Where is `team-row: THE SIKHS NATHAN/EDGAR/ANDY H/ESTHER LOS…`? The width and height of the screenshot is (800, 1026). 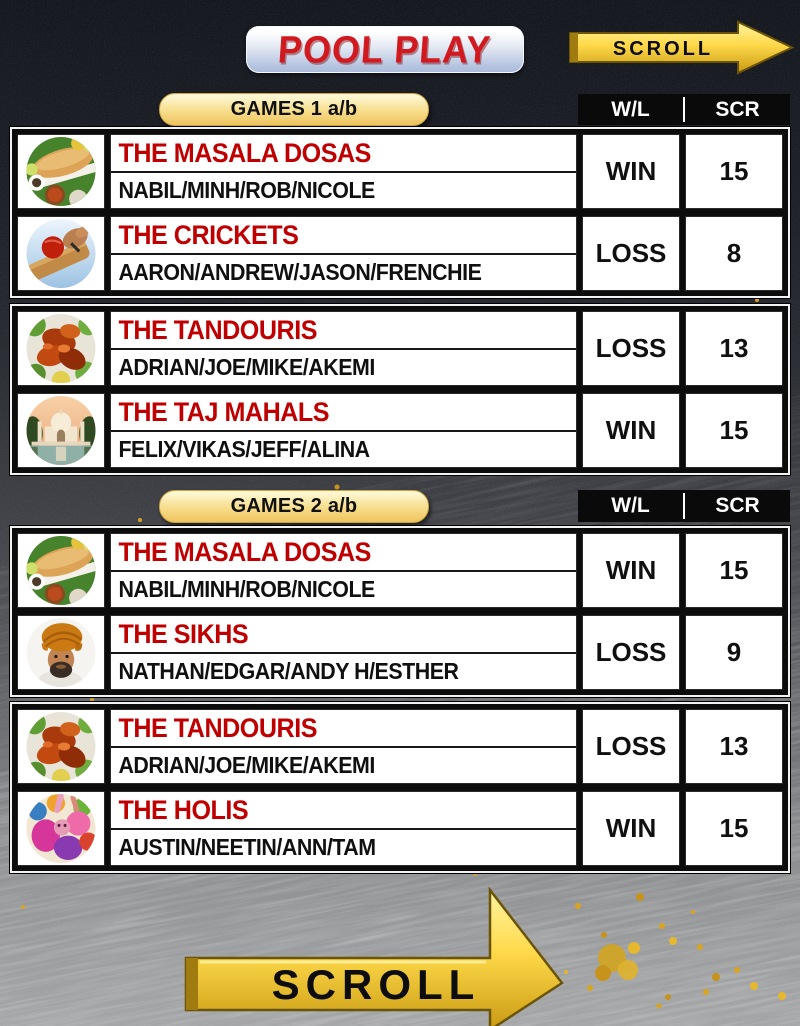 team-row: THE SIKHS NATHAN/EDGAR/ANDY H/ESTHER LOS… is located at coordinates (400, 652).